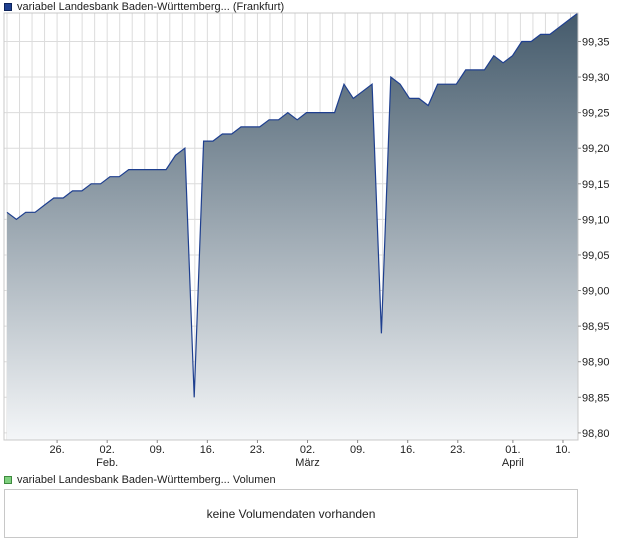 This screenshot has width=620, height=546. I want to click on volume-series-swatch, so click(8, 480).